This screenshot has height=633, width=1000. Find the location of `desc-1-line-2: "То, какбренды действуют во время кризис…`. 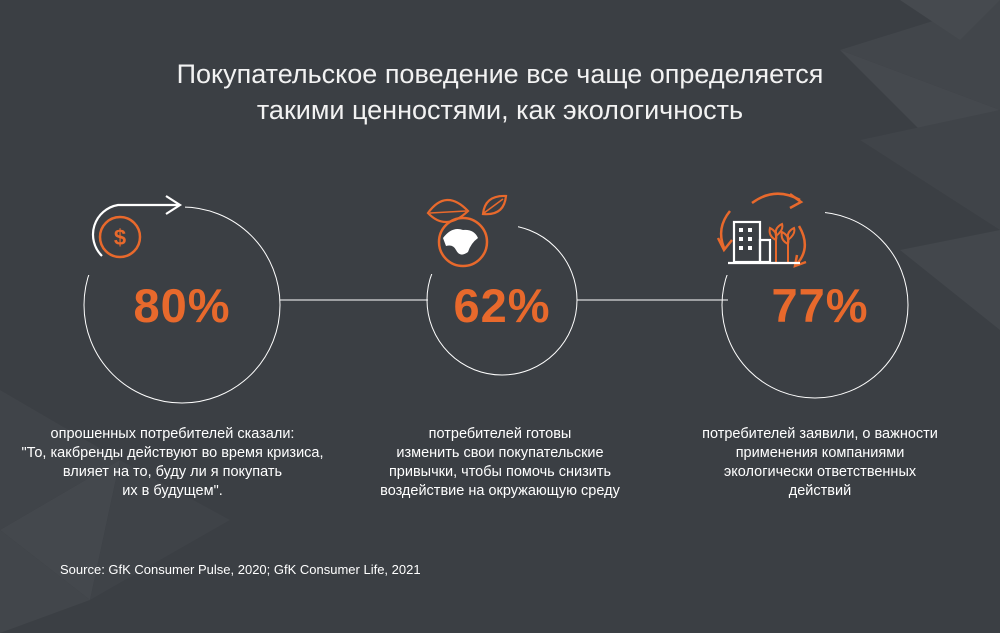

desc-1-line-2: "То, какбренды действуют во время кризис… is located at coordinates (172, 453).